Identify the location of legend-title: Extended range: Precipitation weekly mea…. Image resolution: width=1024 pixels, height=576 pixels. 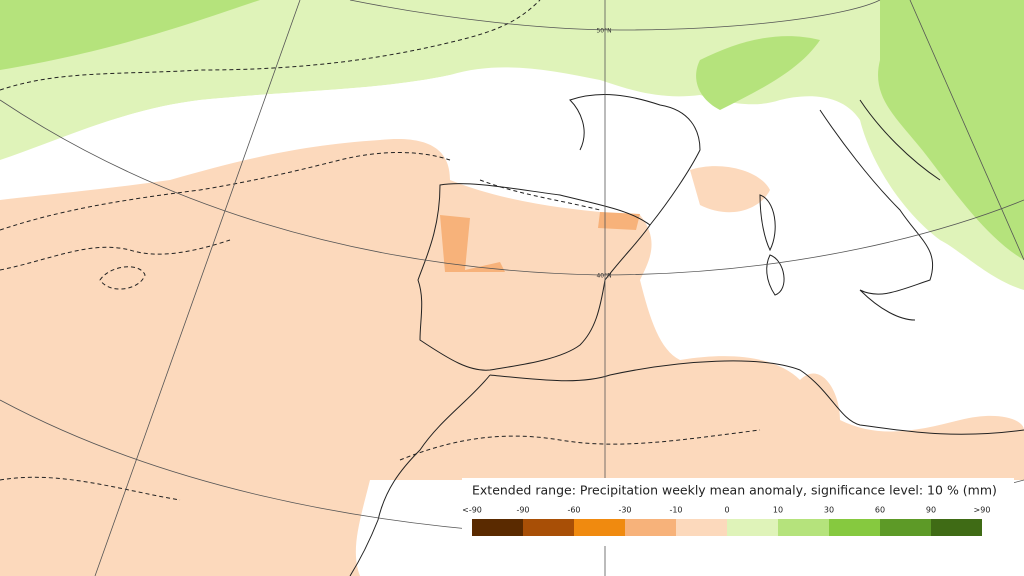
(734, 490).